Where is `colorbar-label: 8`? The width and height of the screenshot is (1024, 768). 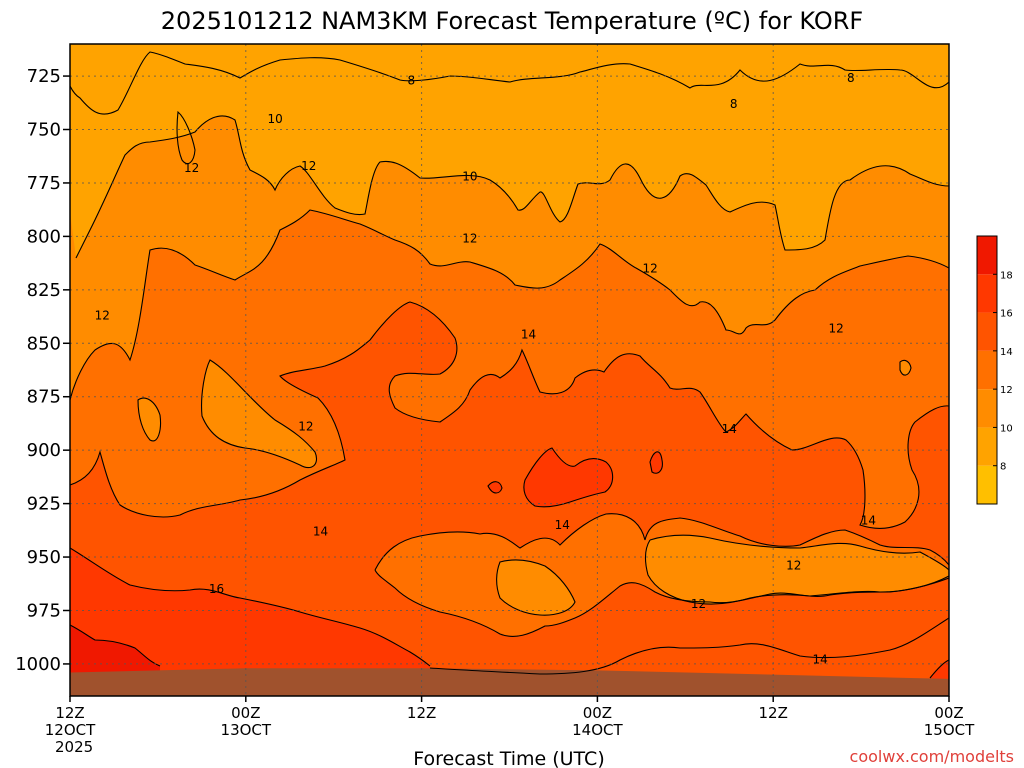 colorbar-label: 8 is located at coordinates (1003, 467).